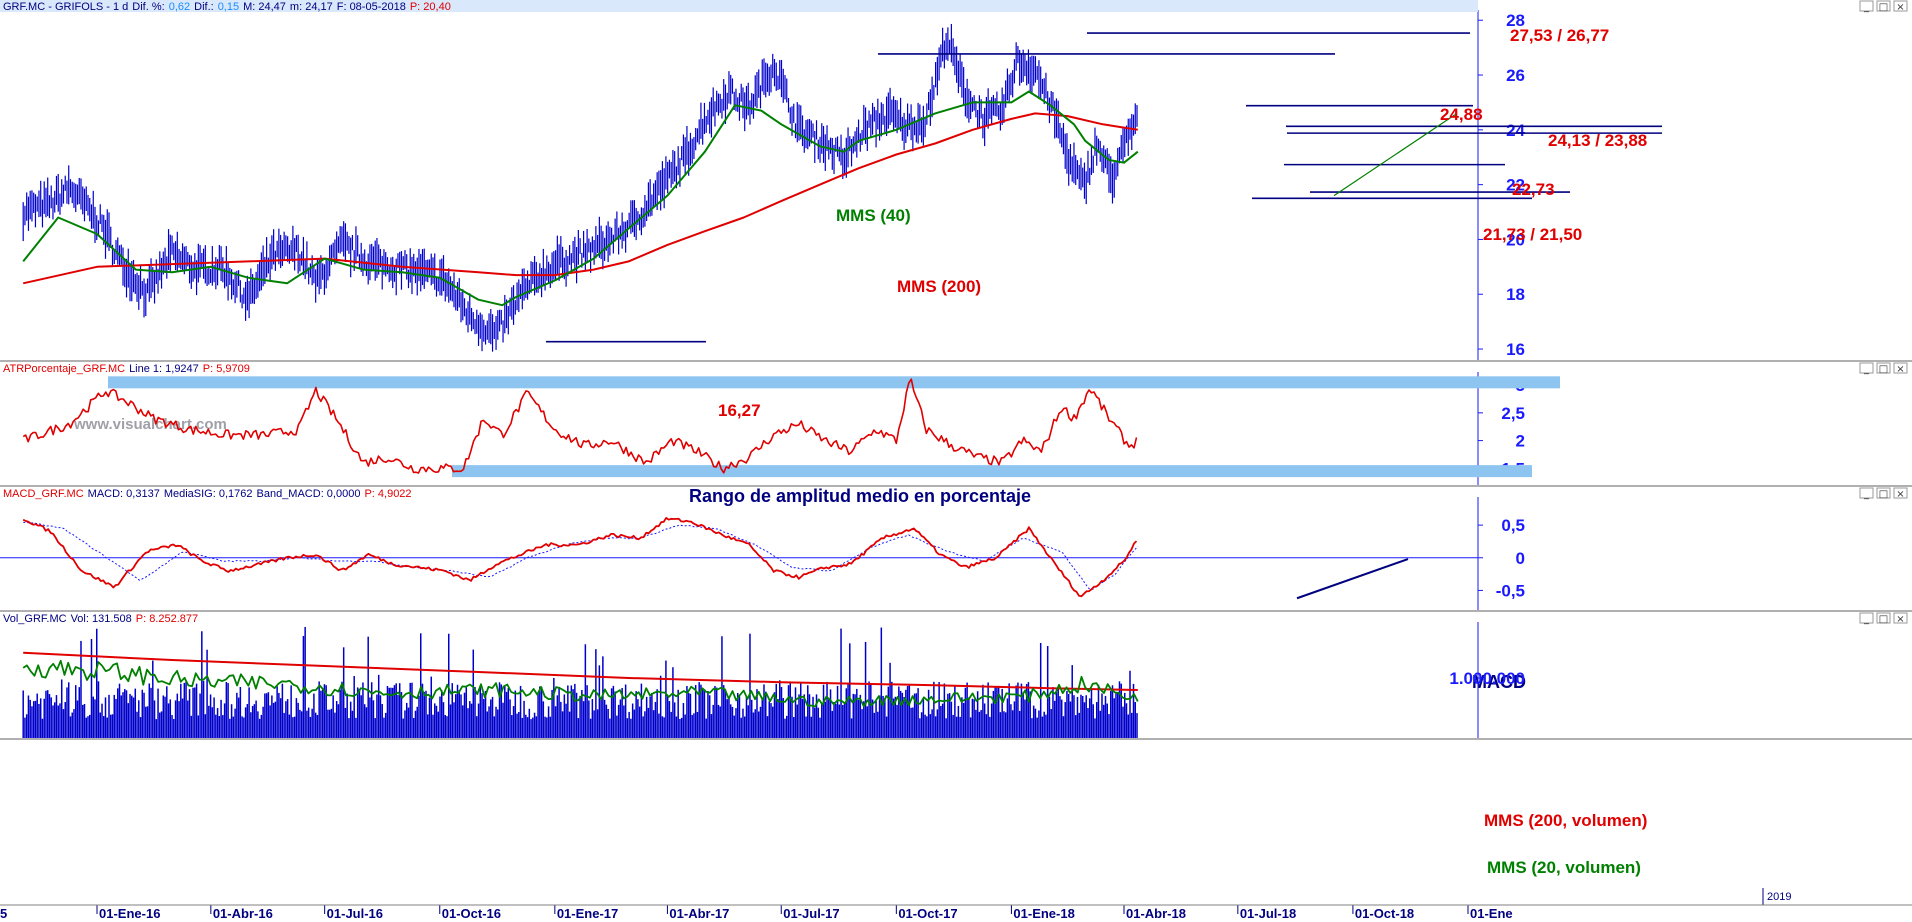  Describe the element at coordinates (739, 410) in the screenshot. I see `price-annotation: 16,27` at that location.